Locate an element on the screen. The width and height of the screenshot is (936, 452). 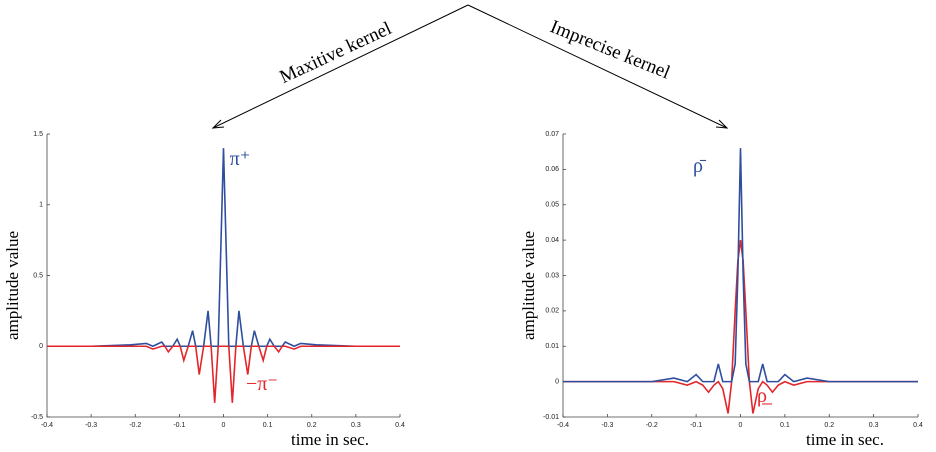
series-label: π⁺ is located at coordinates (240, 159).